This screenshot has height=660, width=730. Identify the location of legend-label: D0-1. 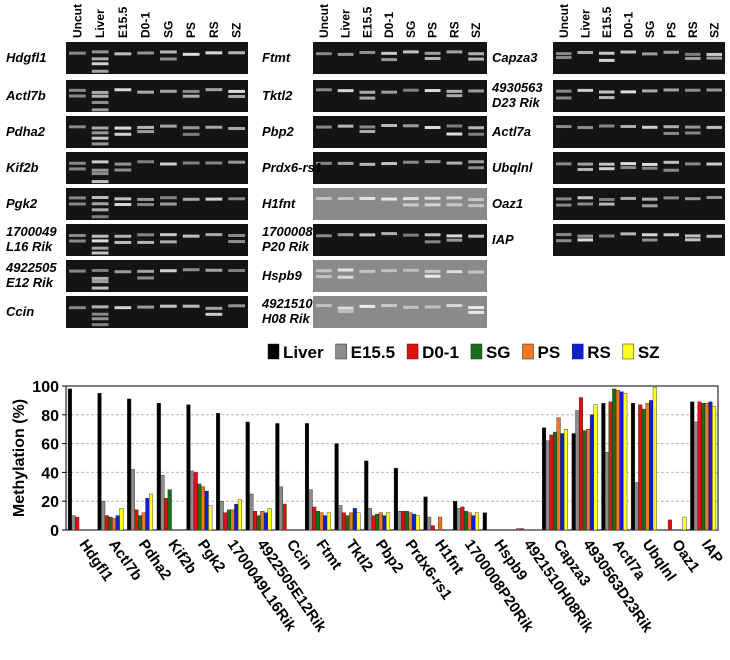
(440, 352).